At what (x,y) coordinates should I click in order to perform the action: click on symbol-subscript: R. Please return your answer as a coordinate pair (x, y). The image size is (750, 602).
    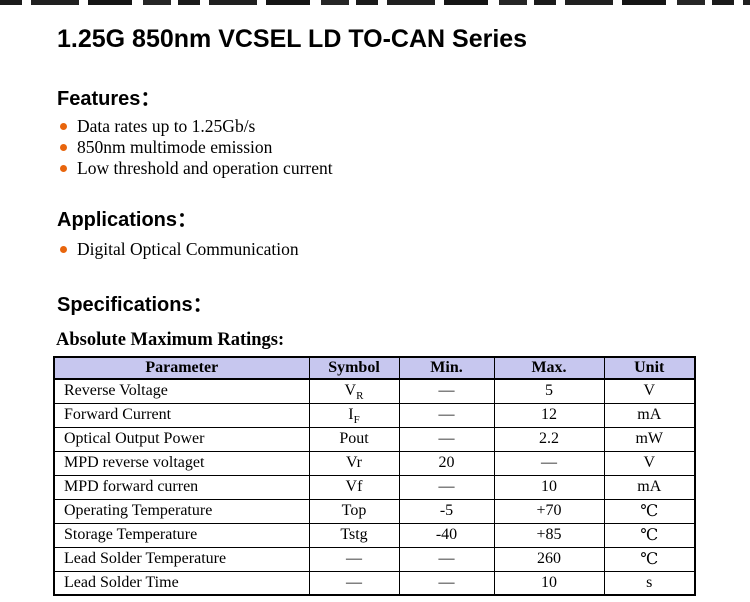
    Looking at the image, I should click on (360, 396).